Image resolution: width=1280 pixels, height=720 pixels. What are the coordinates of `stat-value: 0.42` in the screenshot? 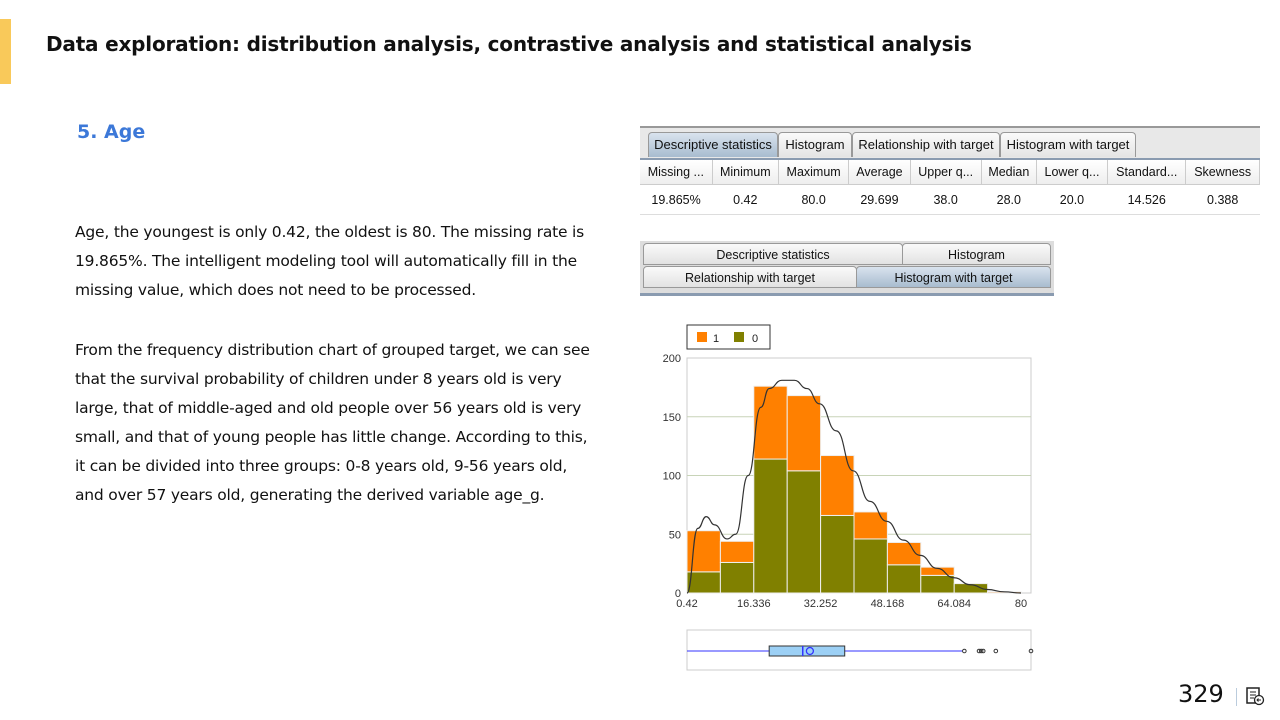 It's located at (745, 199).